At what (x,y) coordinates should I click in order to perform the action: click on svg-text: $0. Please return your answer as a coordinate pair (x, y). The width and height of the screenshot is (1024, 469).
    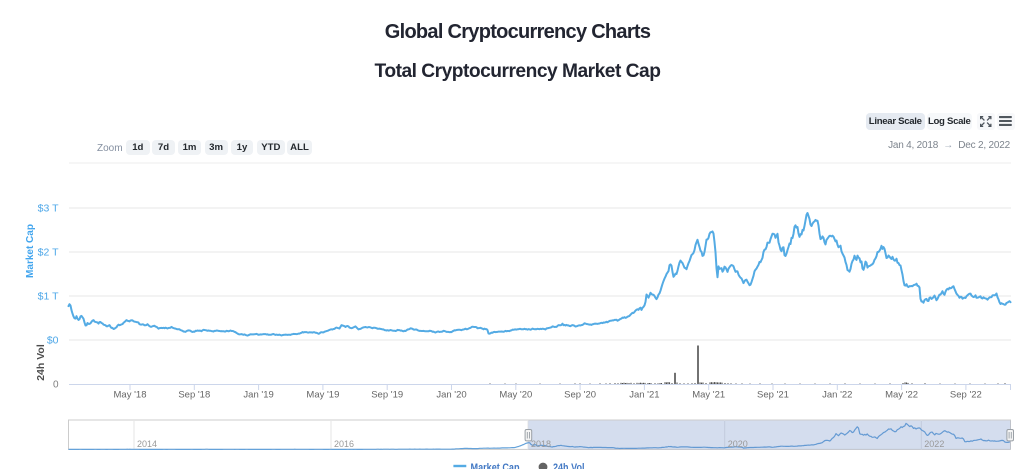
    Looking at the image, I should click on (53, 341).